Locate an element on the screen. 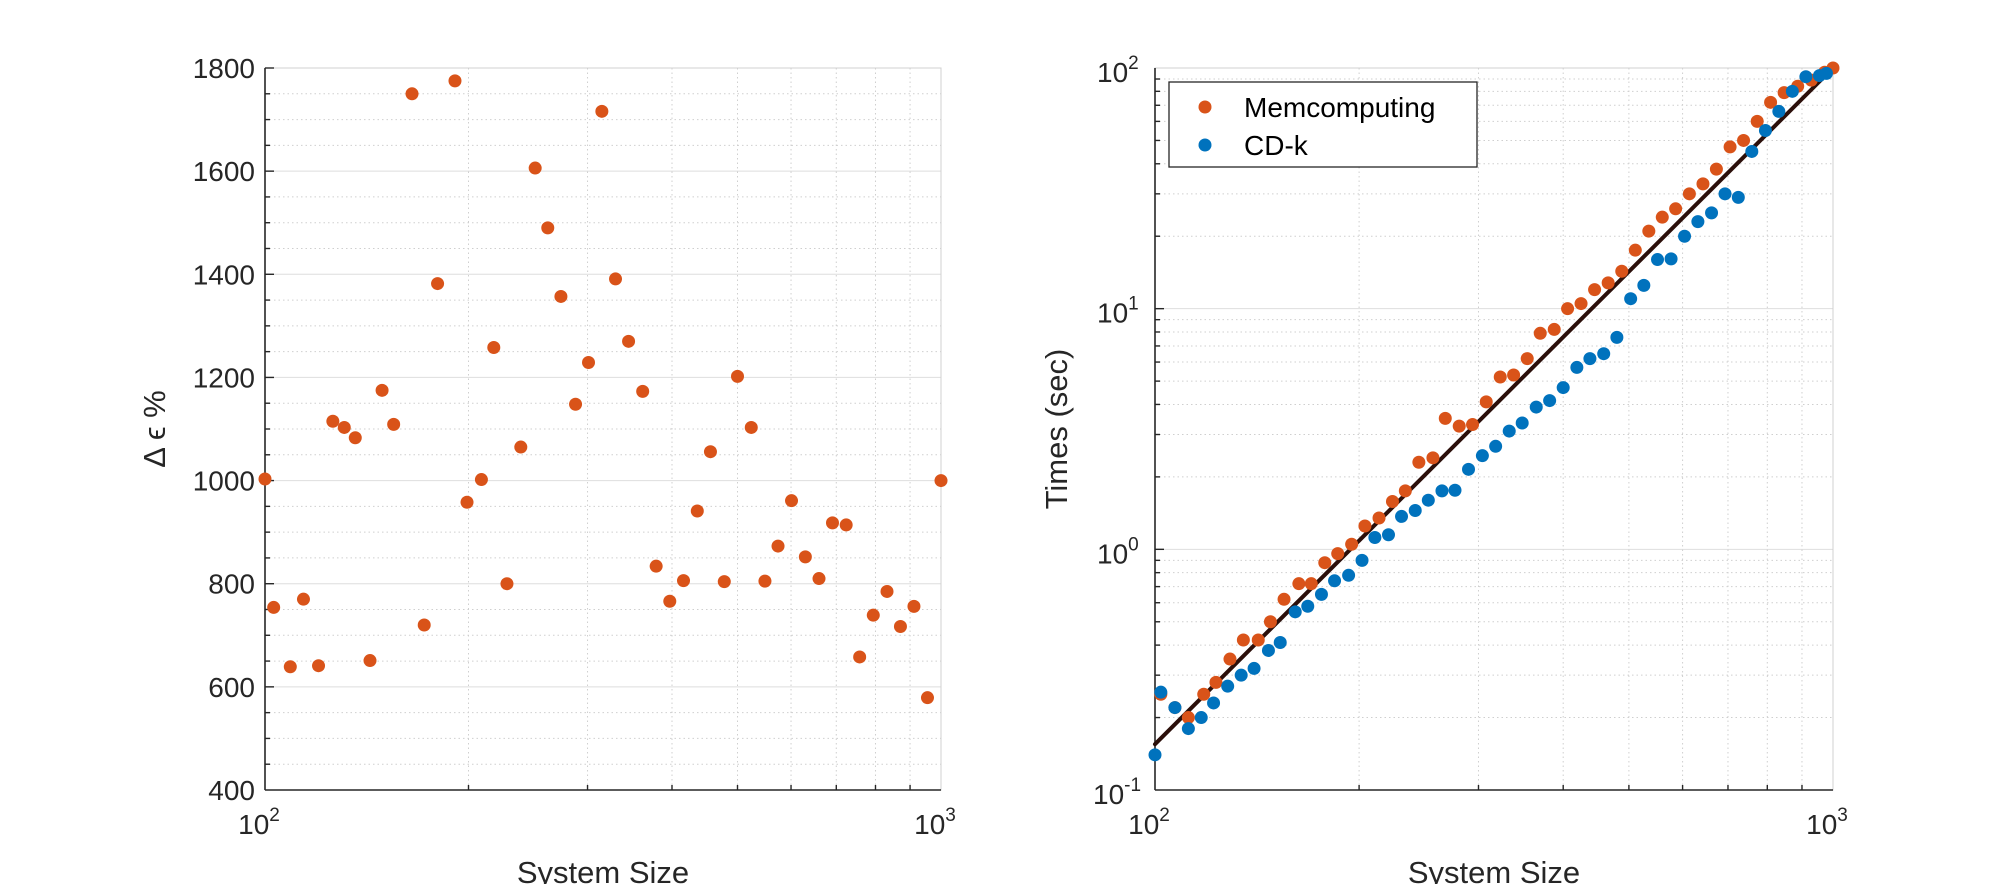 This screenshot has width=2016, height=884. y-tick-label: 10⁰ is located at coordinates (1118, 551).